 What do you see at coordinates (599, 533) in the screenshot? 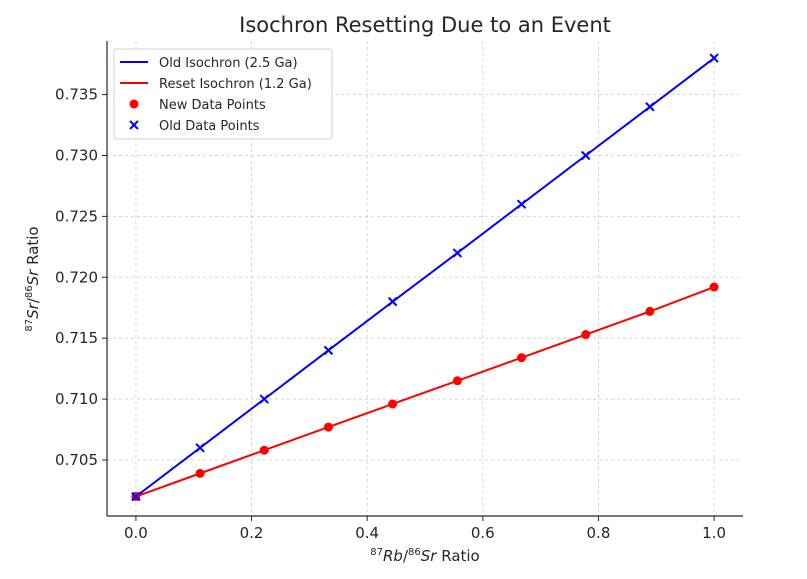
I see `x-tick-label: 0.8` at bounding box center [599, 533].